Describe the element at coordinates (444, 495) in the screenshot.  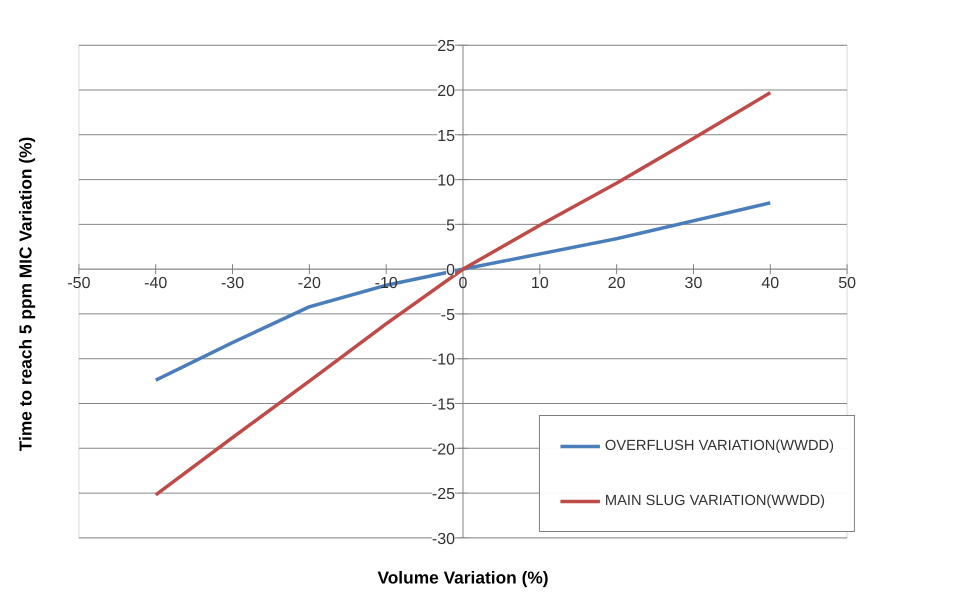
I see `y-tick-label: -25` at that location.